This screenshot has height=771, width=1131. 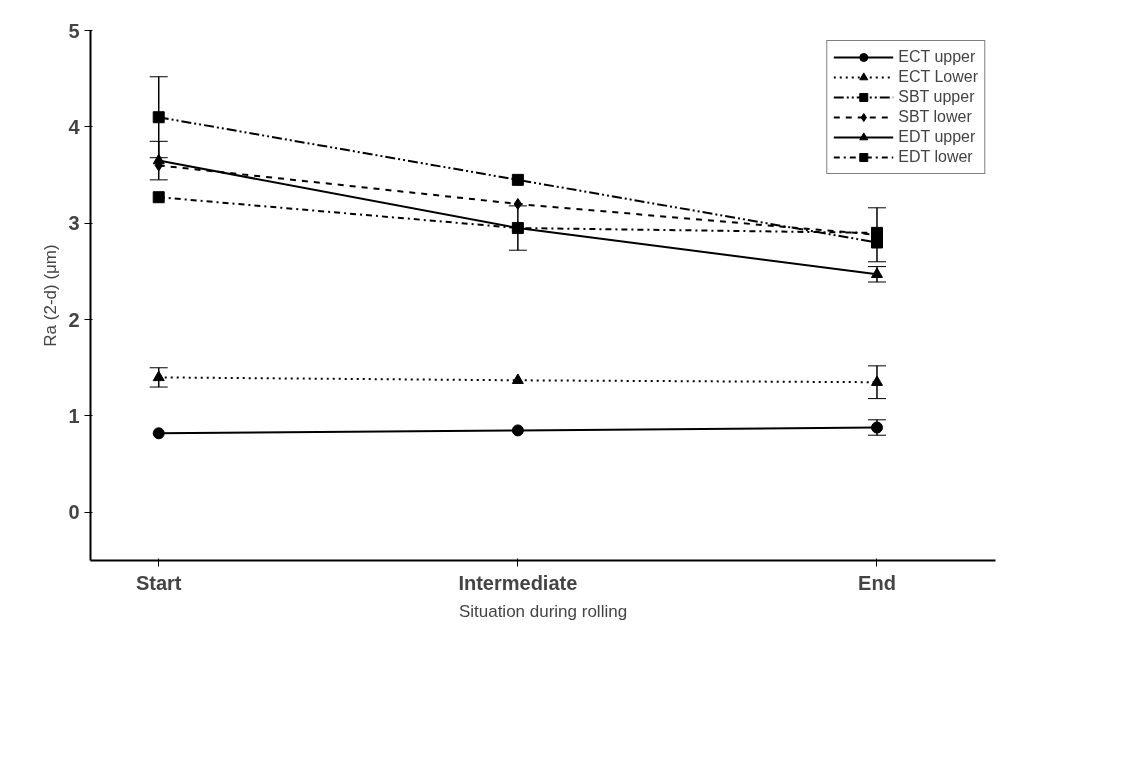 What do you see at coordinates (51, 295) in the screenshot?
I see `y-axis-title: Ra (2-d) (μm)` at bounding box center [51, 295].